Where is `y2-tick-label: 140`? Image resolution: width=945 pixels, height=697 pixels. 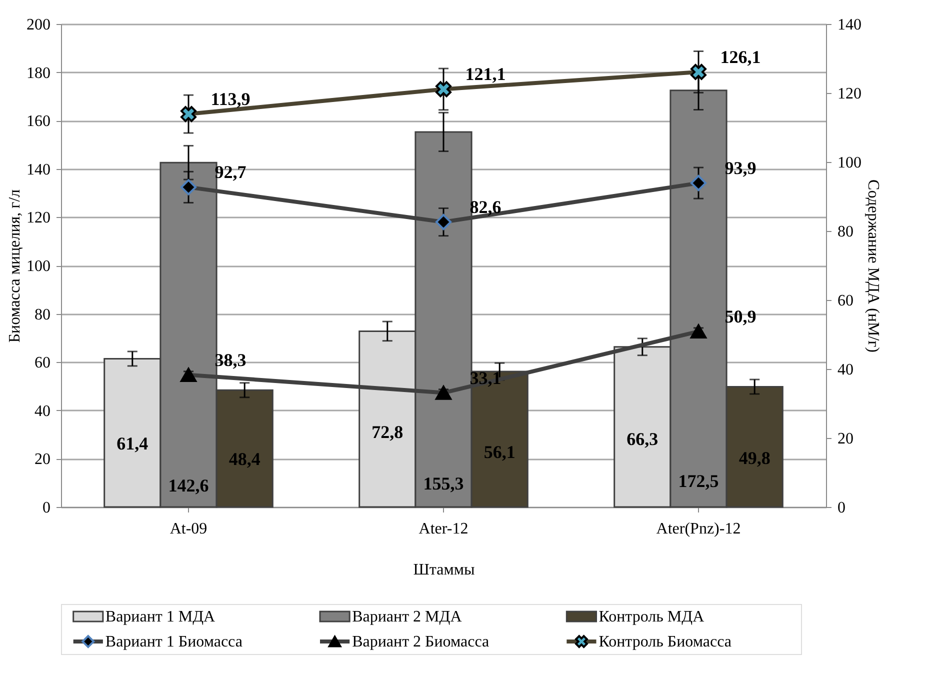
y2-tick-label: 140 is located at coordinates (850, 25).